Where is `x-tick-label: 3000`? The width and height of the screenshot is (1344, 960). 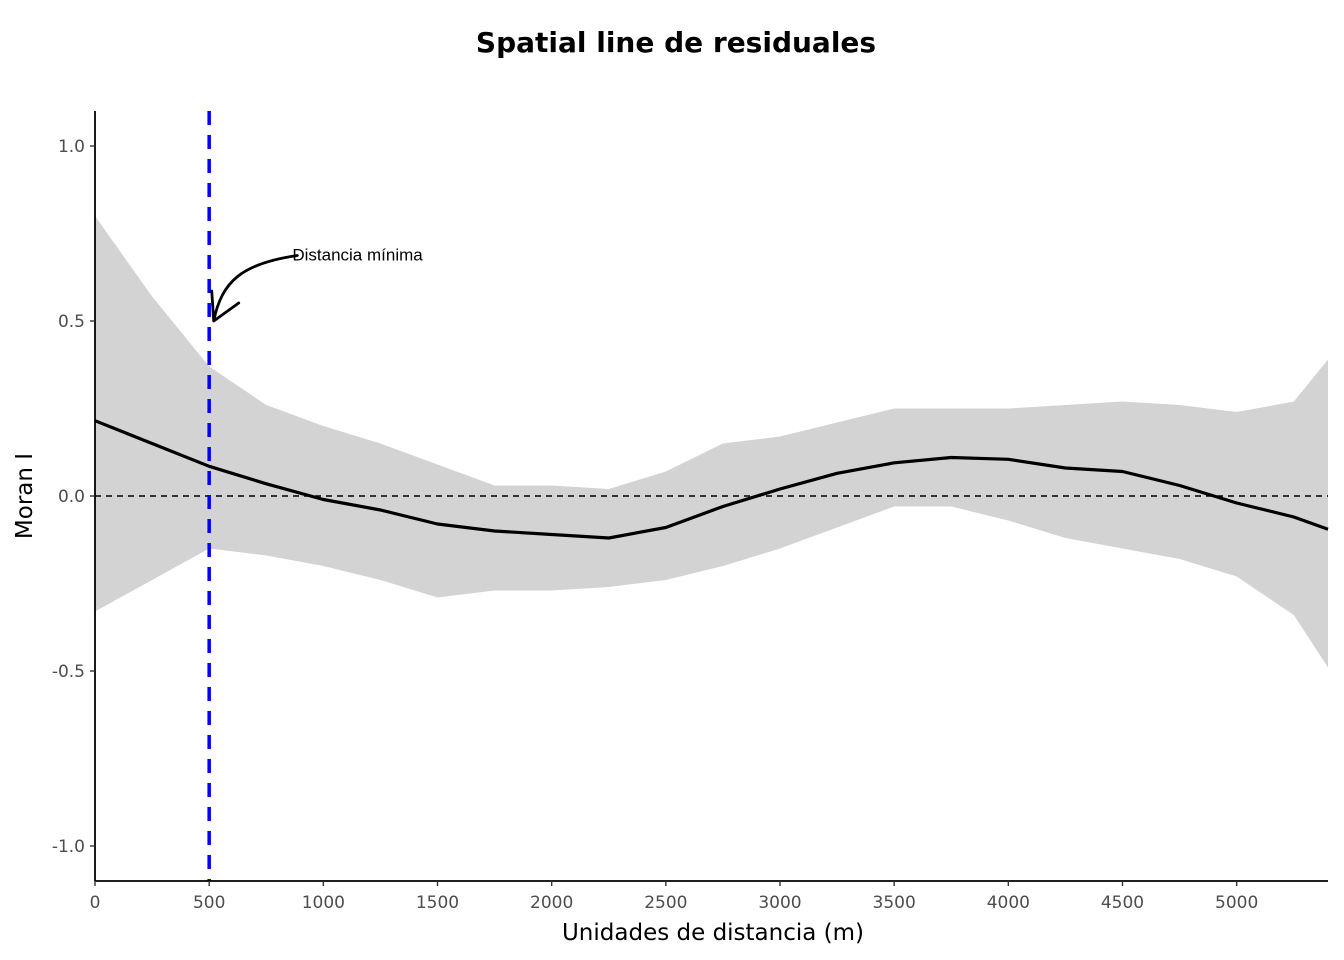
x-tick-label: 3000 is located at coordinates (779, 903).